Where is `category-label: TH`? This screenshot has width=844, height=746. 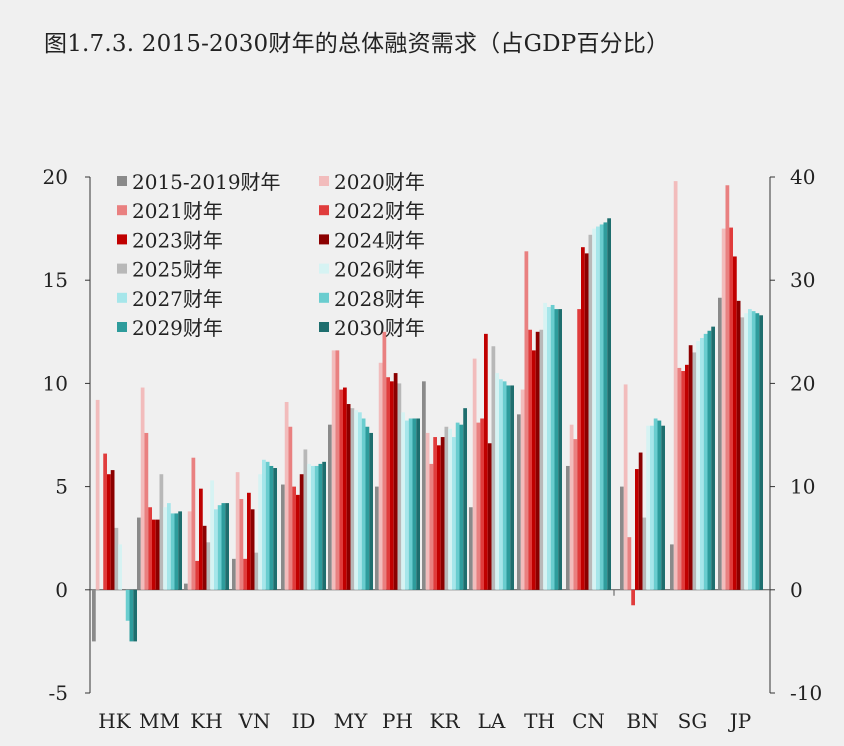
category-label: TH is located at coordinates (539, 721).